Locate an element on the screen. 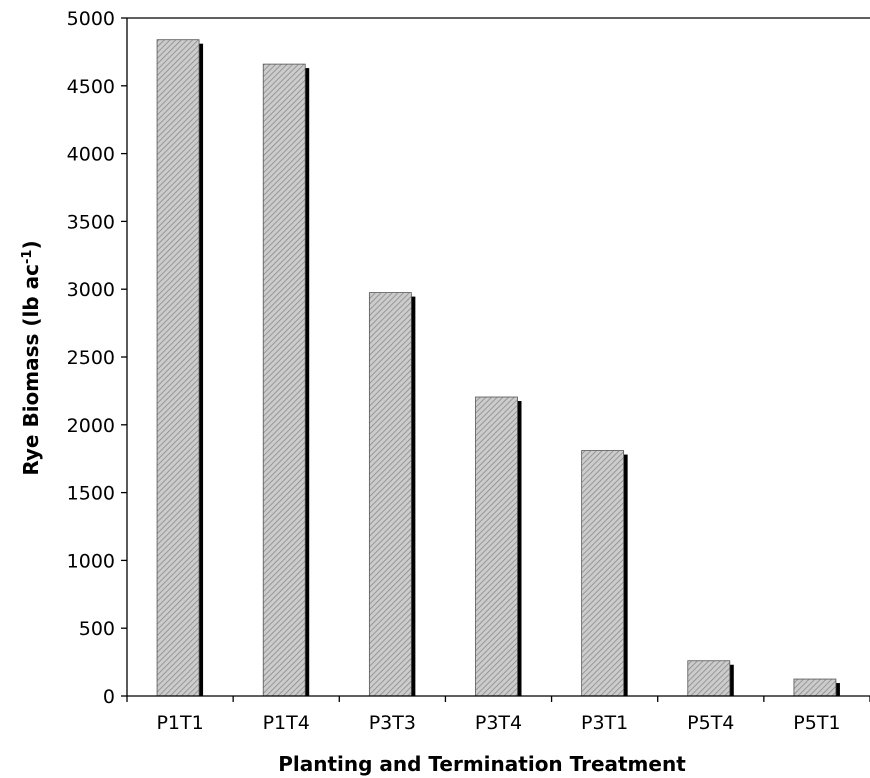  x-axis-title: Planting and Termination Treatment is located at coordinates (482, 764).